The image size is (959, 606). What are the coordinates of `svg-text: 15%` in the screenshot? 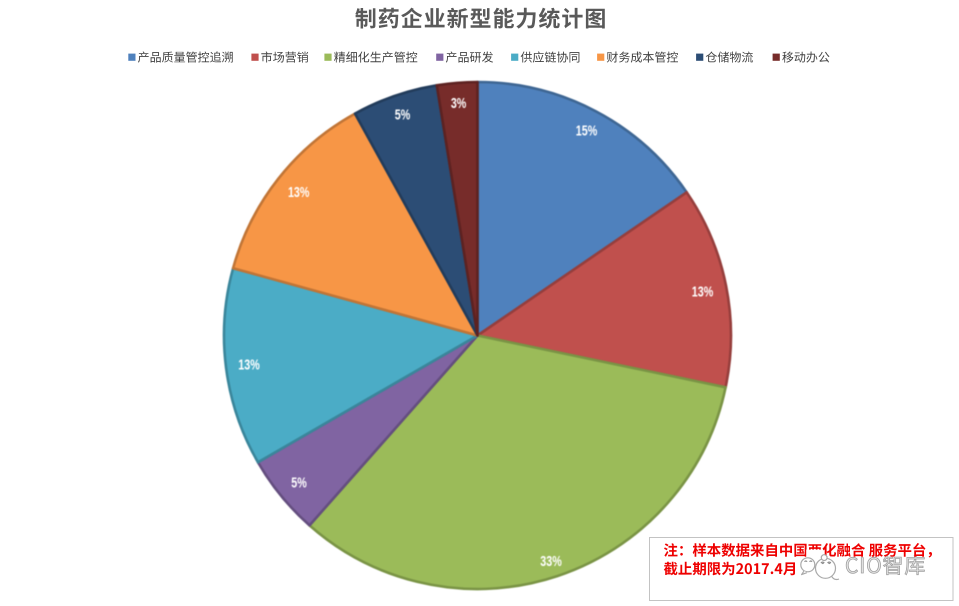 It's located at (587, 130).